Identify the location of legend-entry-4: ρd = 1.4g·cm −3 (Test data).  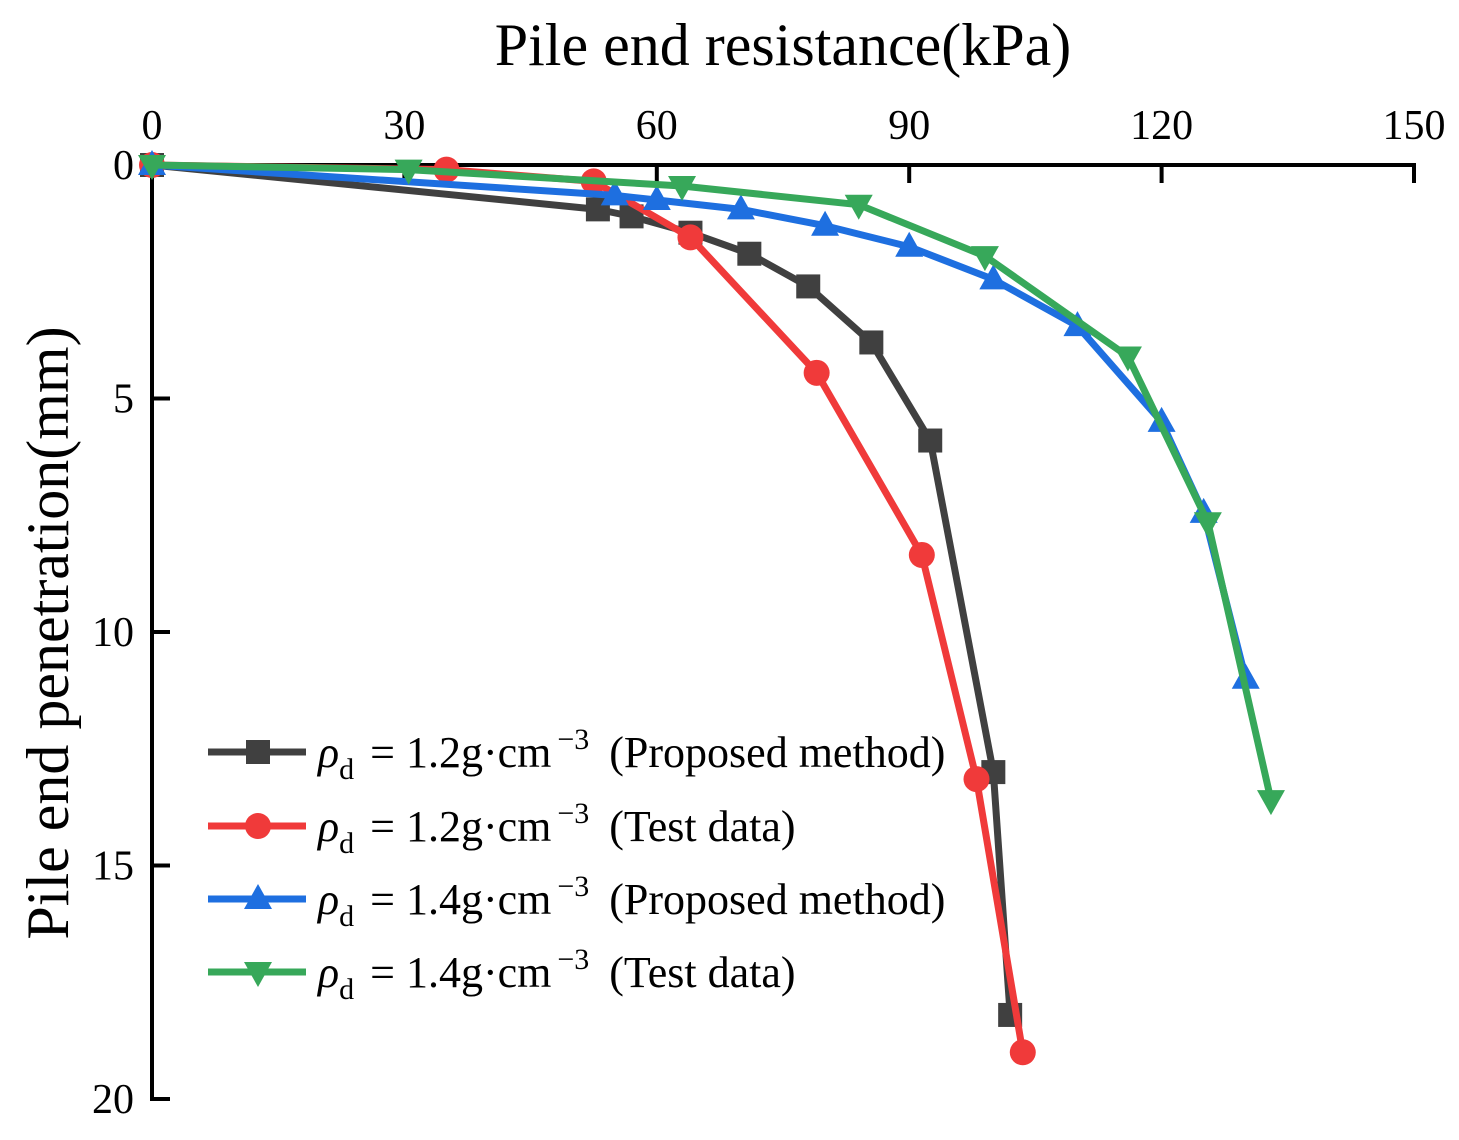
(502, 974).